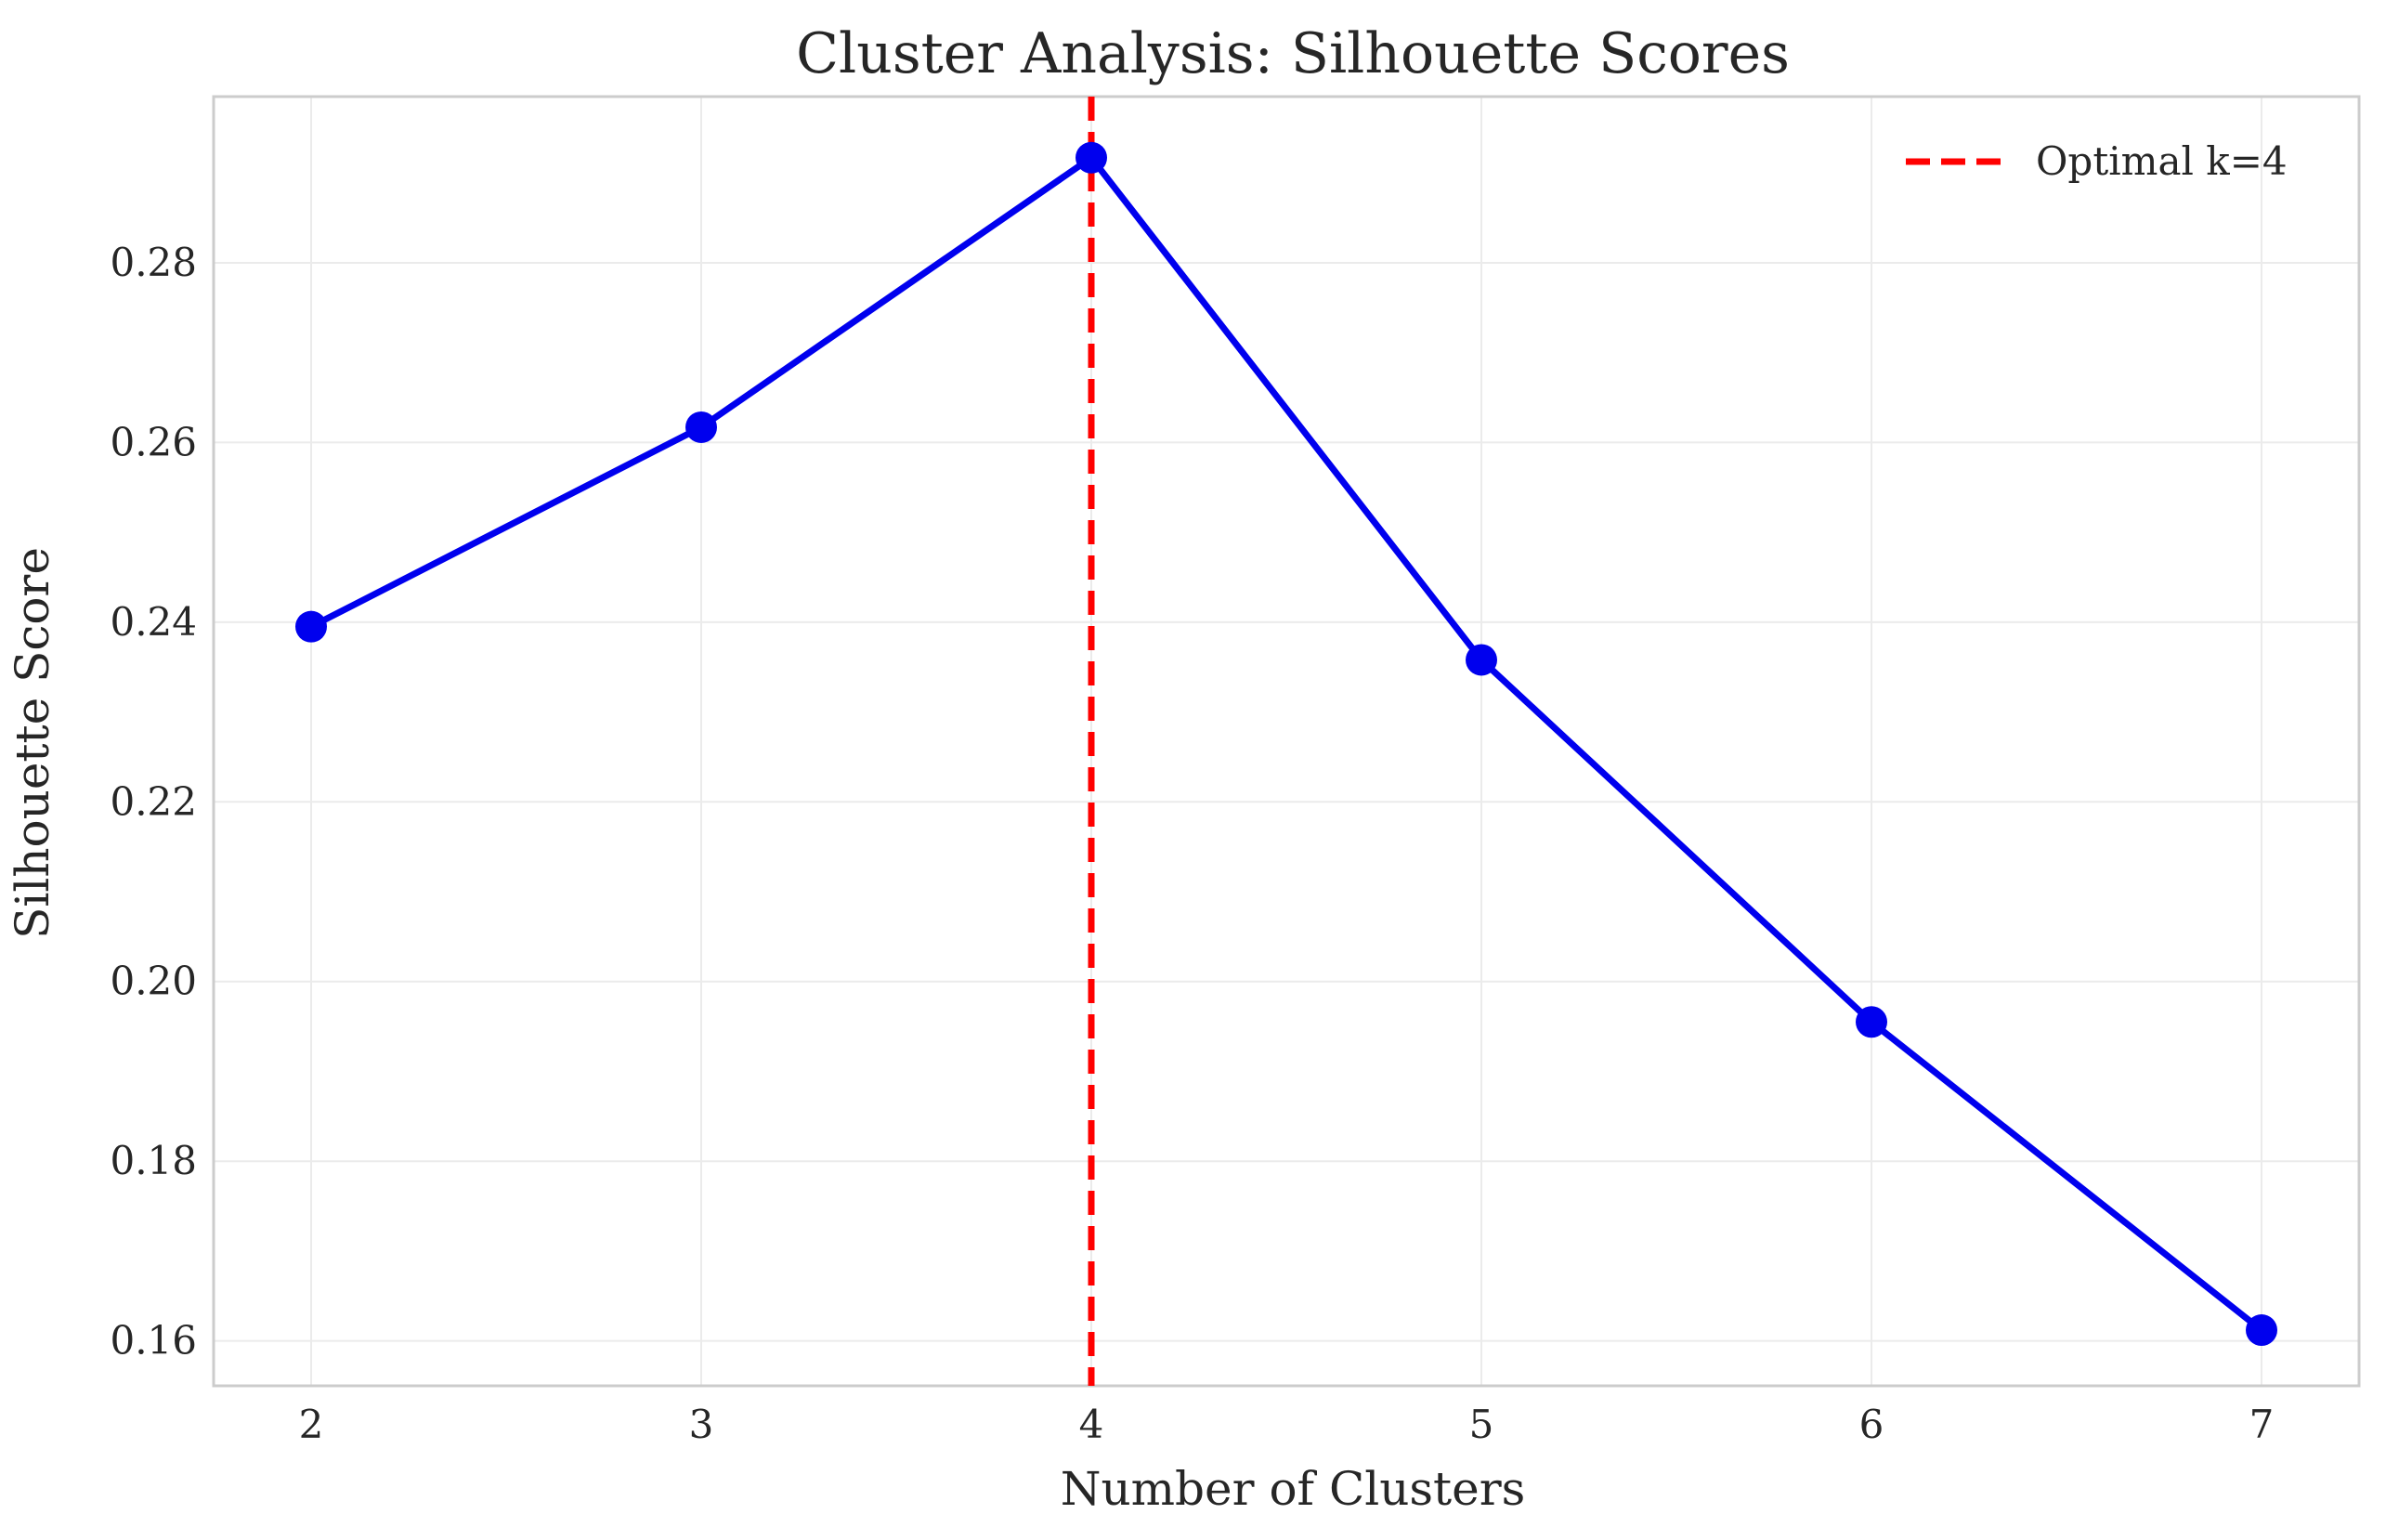 This screenshot has width=2399, height=1540. Describe the element at coordinates (311, 1424) in the screenshot. I see `x-tick-label: 2` at that location.